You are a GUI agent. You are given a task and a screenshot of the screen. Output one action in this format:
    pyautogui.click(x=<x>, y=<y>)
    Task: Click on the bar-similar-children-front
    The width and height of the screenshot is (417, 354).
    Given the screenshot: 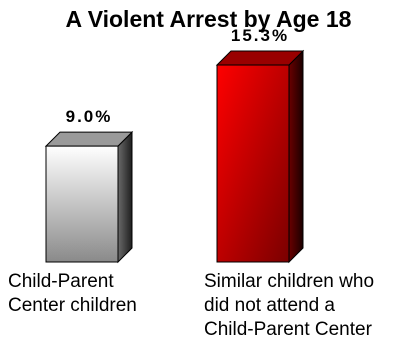 What is the action you would take?
    pyautogui.click(x=253, y=163)
    